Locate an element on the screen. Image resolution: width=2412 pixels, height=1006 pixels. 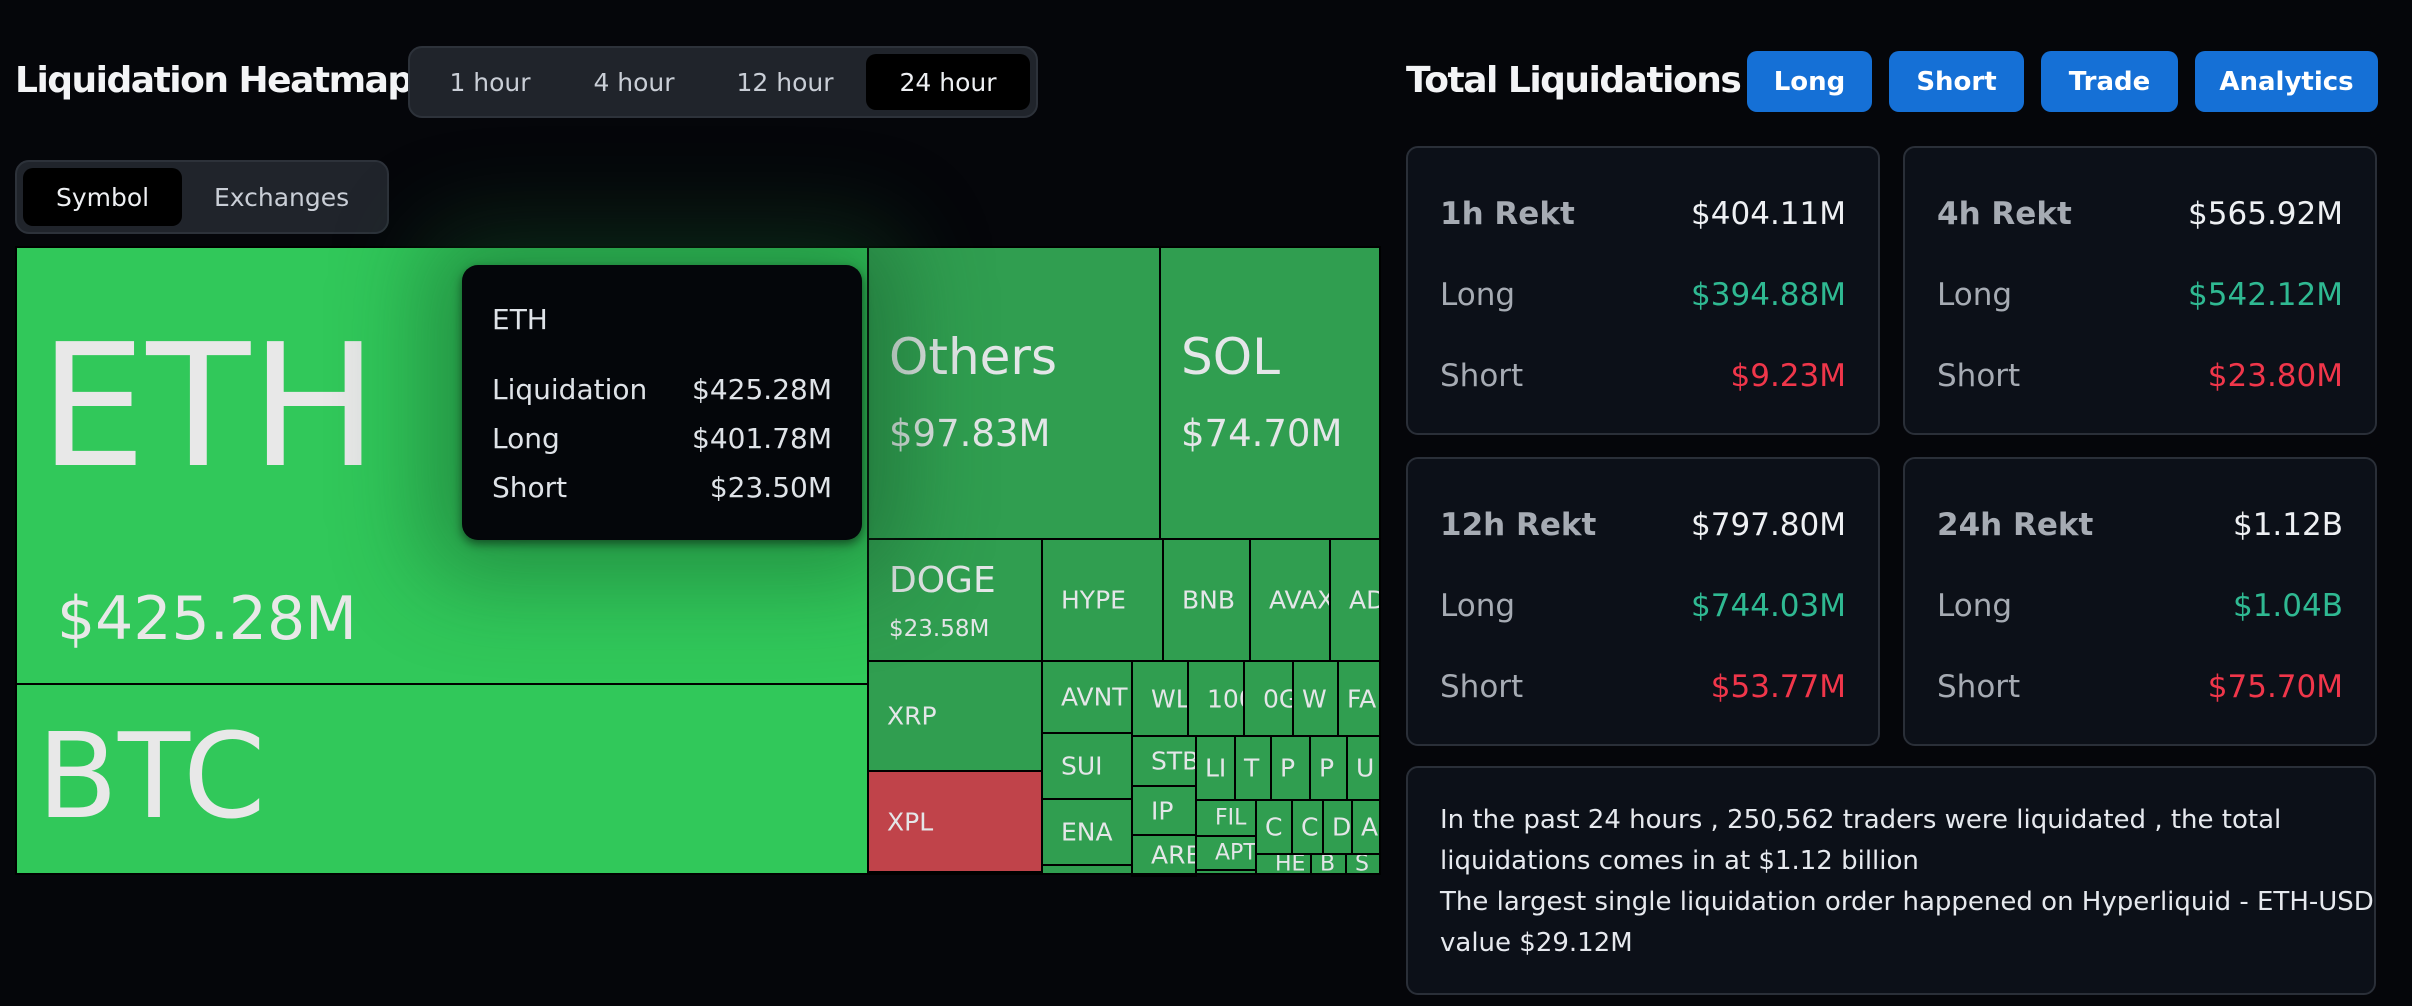
cell-symbol: U is located at coordinates (1365, 768).